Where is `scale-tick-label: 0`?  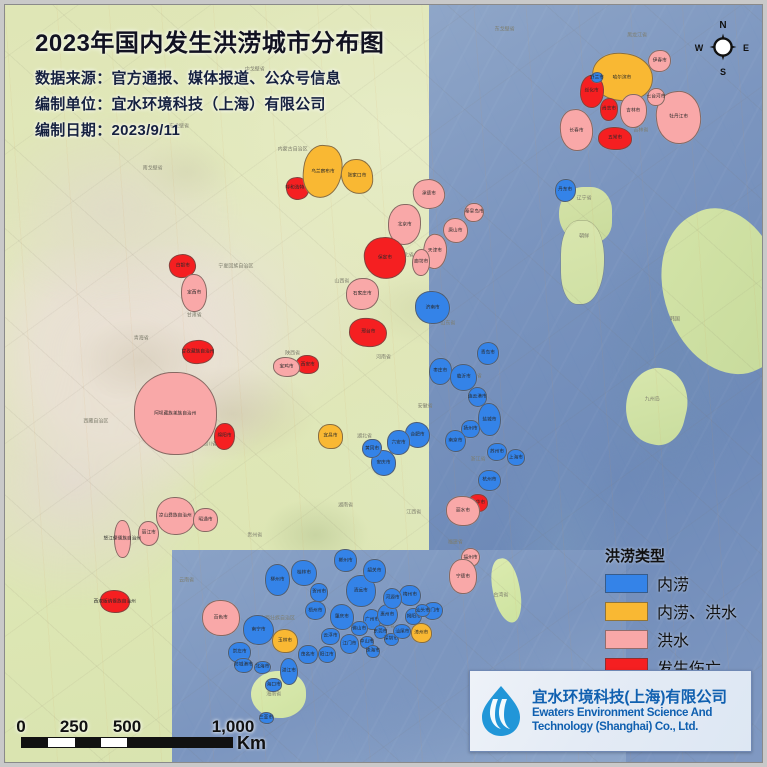
scale-tick-label: 0 is located at coordinates (21, 726).